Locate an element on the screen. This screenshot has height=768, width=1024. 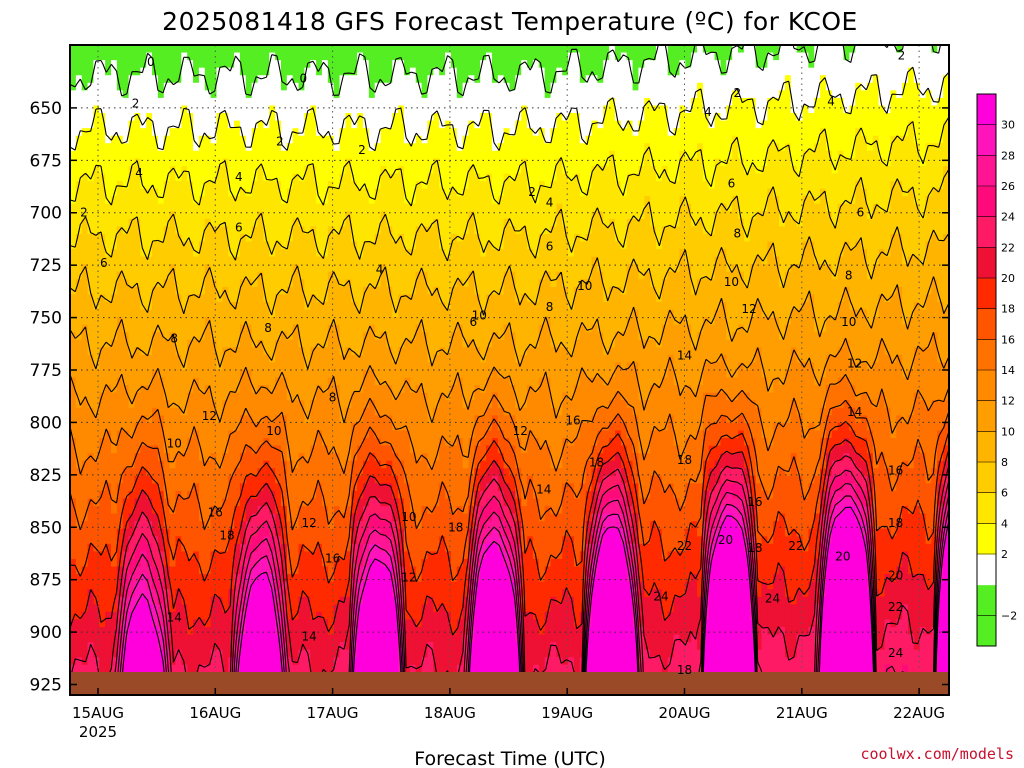
x-tick-sublabel: 2025 is located at coordinates (98, 732).